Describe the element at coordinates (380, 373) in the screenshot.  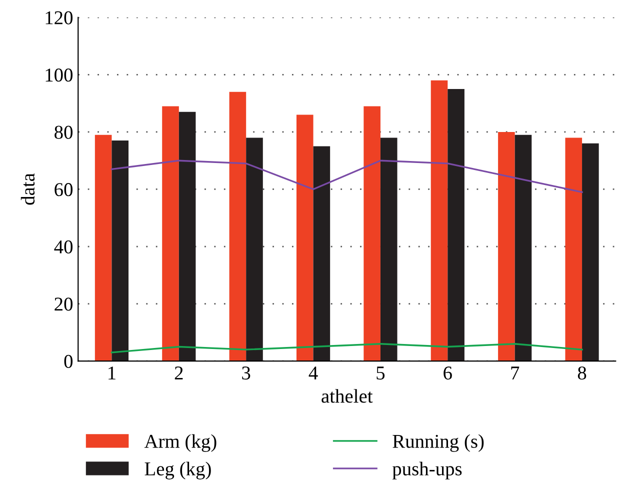
I see `x-tick-label: 5` at that location.